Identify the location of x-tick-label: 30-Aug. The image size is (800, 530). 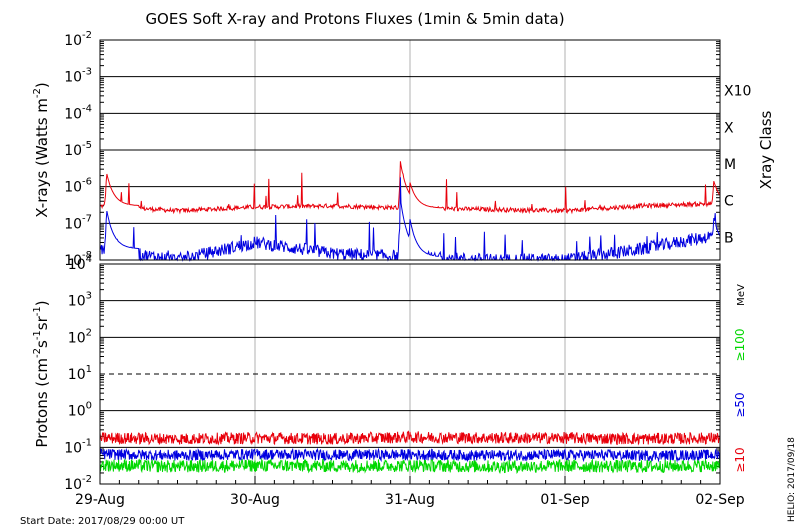
(255, 500).